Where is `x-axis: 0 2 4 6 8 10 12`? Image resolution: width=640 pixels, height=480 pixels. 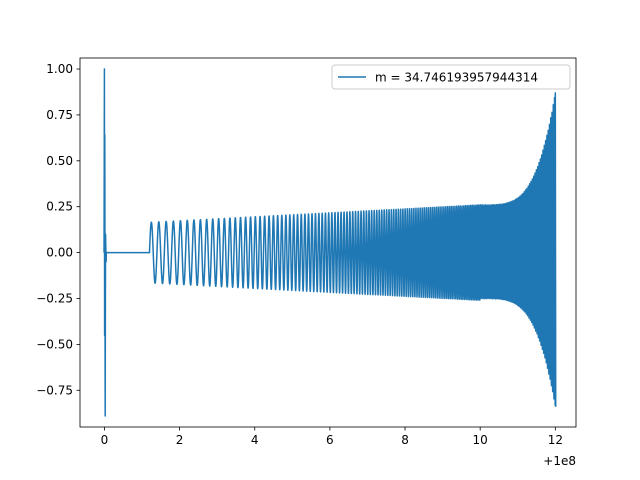
x-axis: 0 2 4 6 8 10 12 is located at coordinates (332, 437).